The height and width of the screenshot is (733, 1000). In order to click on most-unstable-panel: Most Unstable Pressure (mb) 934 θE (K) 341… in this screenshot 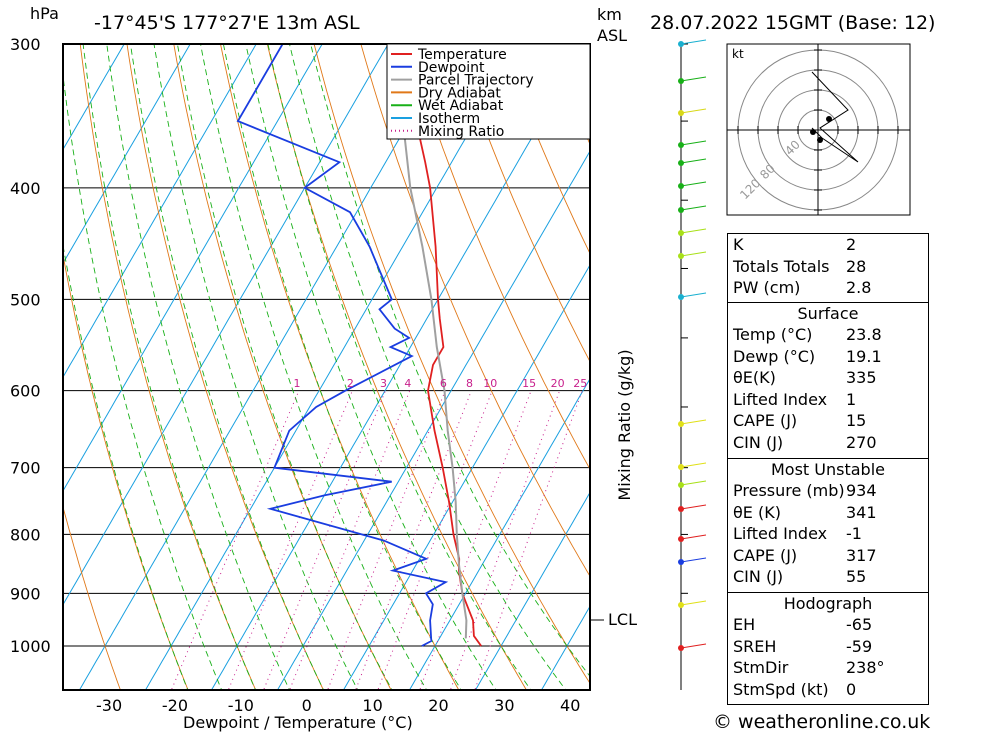, I will do `click(828, 525)`.